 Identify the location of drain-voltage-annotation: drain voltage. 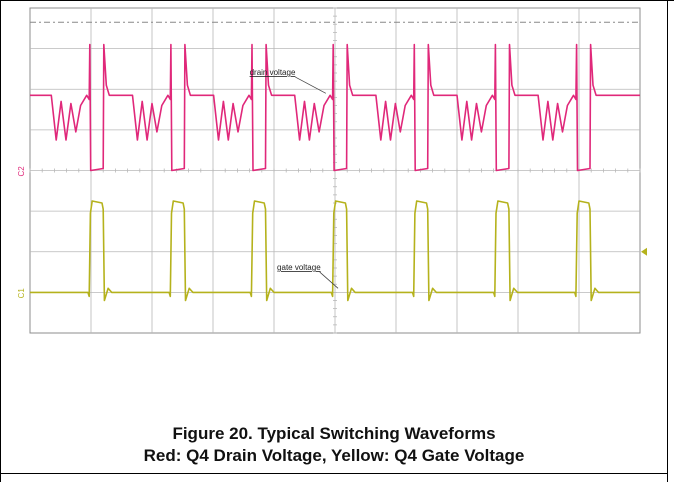
(273, 72).